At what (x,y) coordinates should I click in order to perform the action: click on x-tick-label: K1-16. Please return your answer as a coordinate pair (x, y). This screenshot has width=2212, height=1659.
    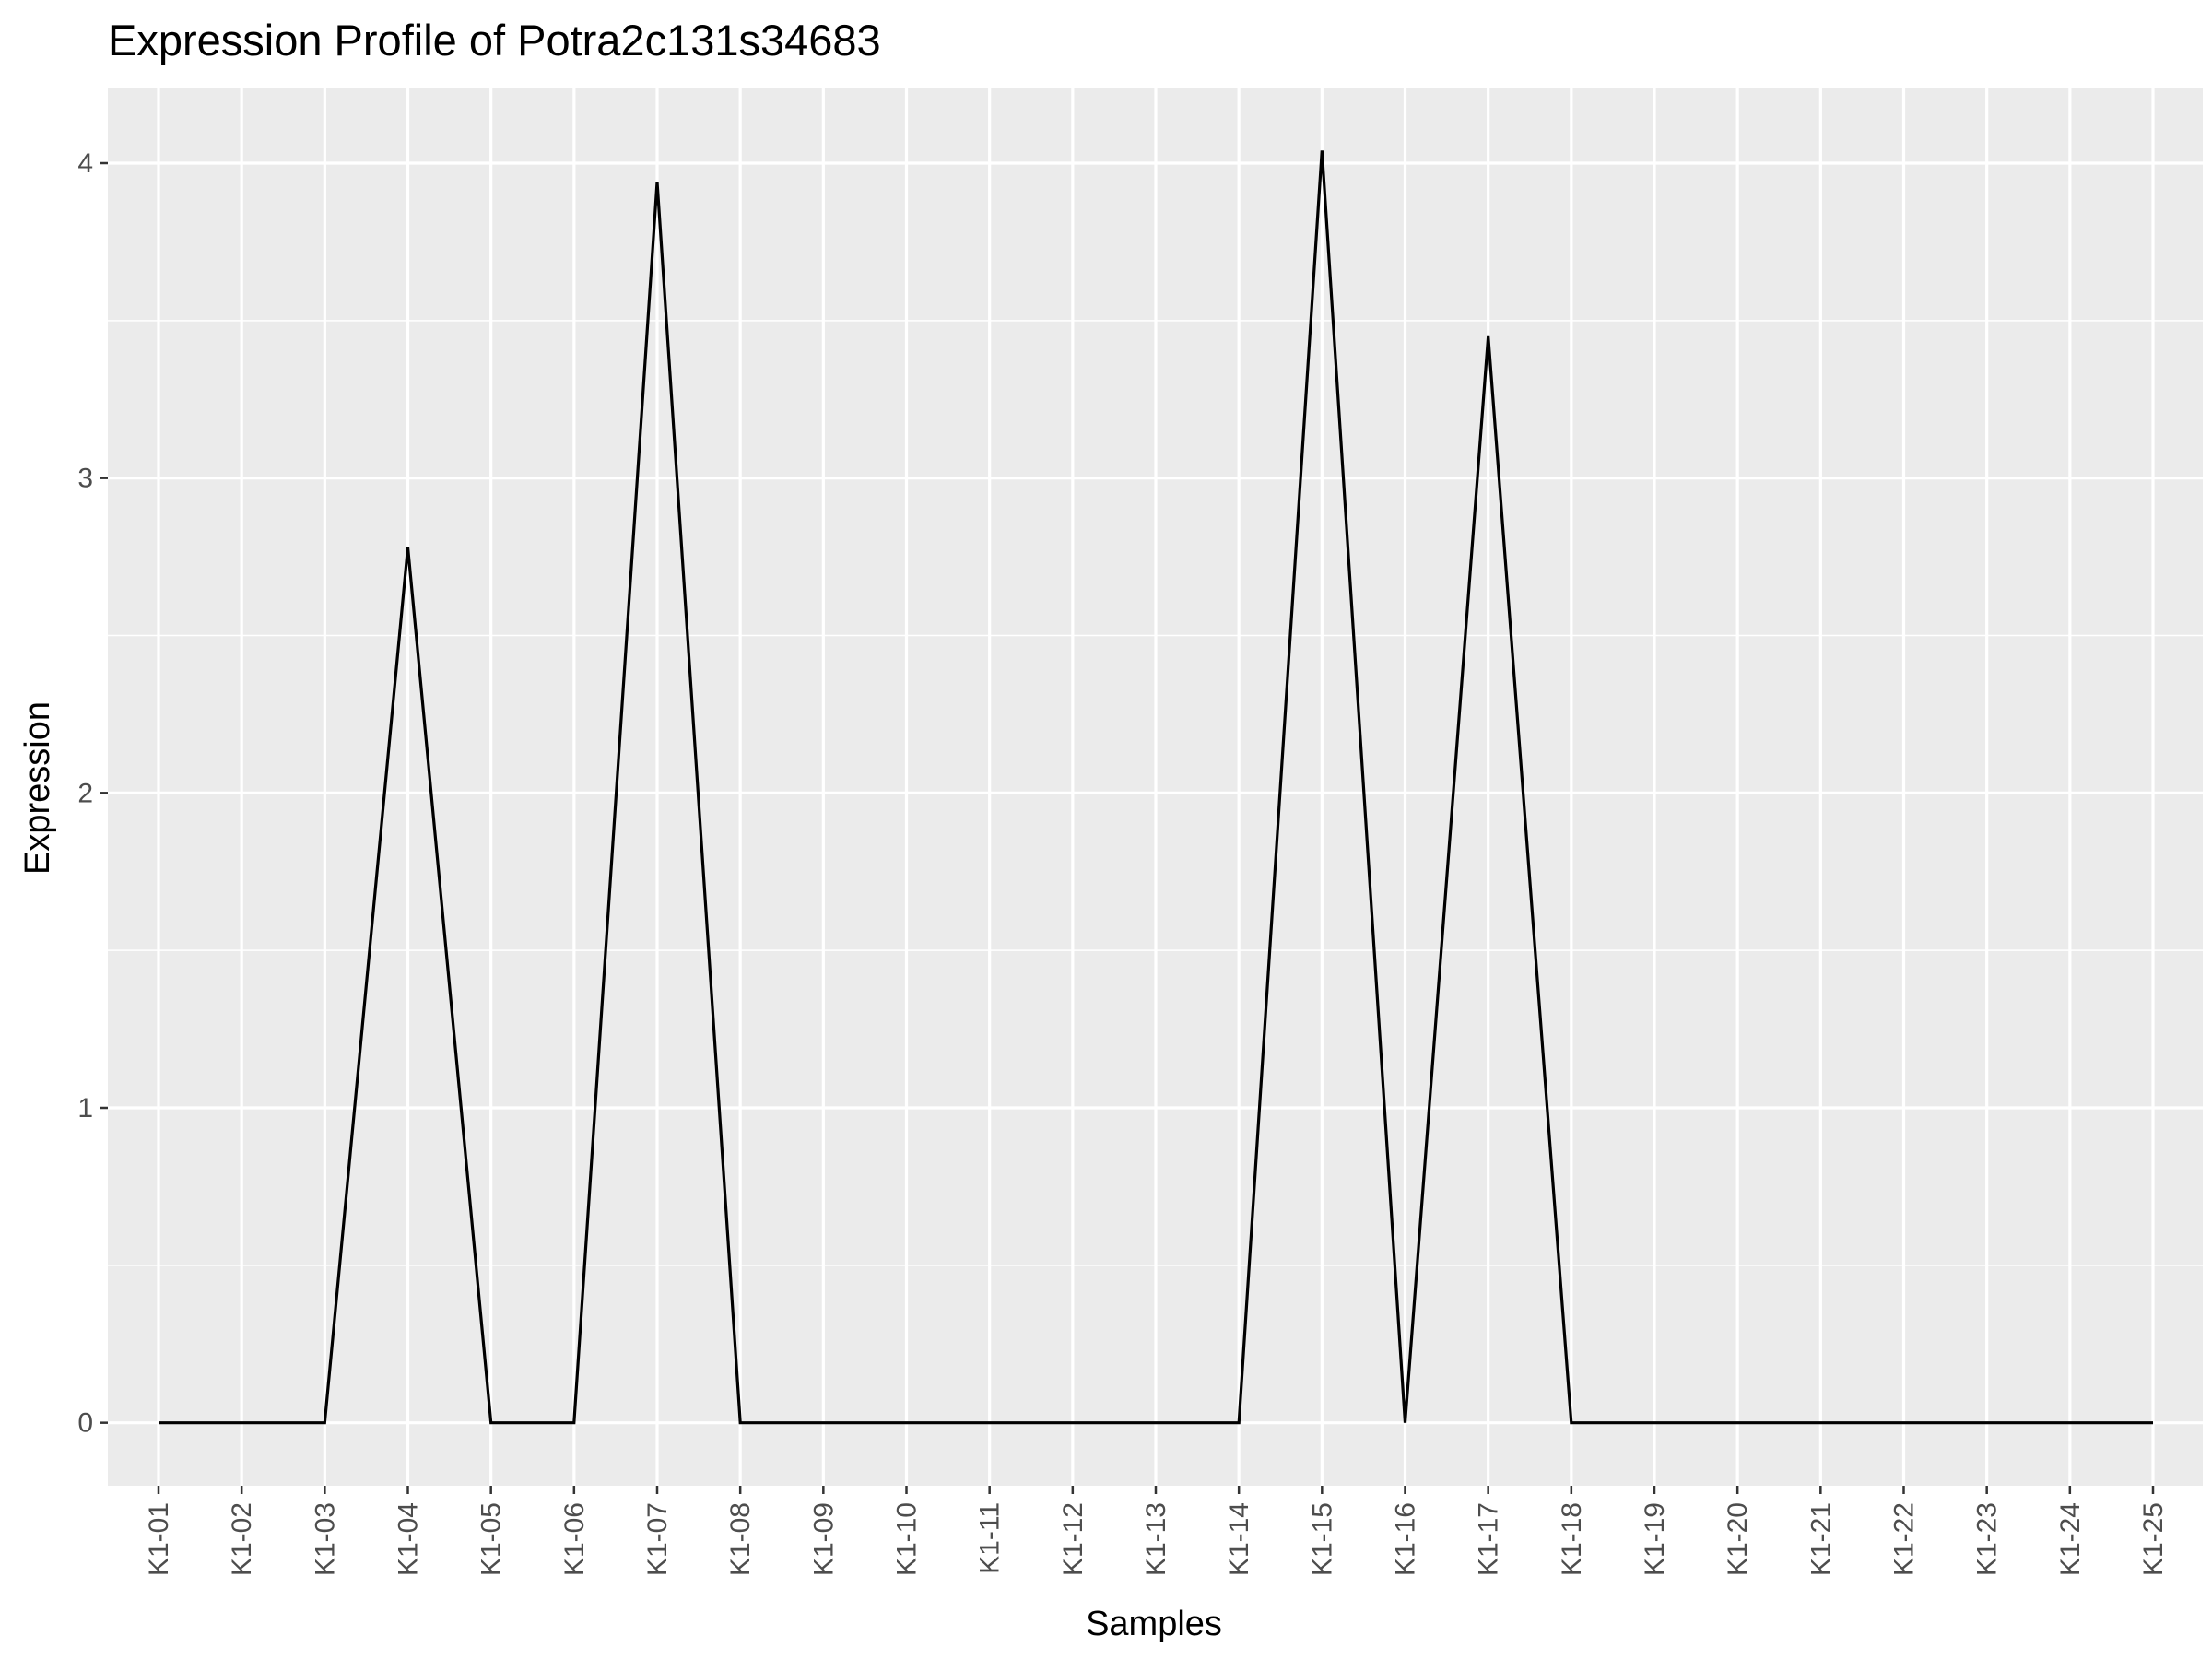
    Looking at the image, I should click on (1406, 1539).